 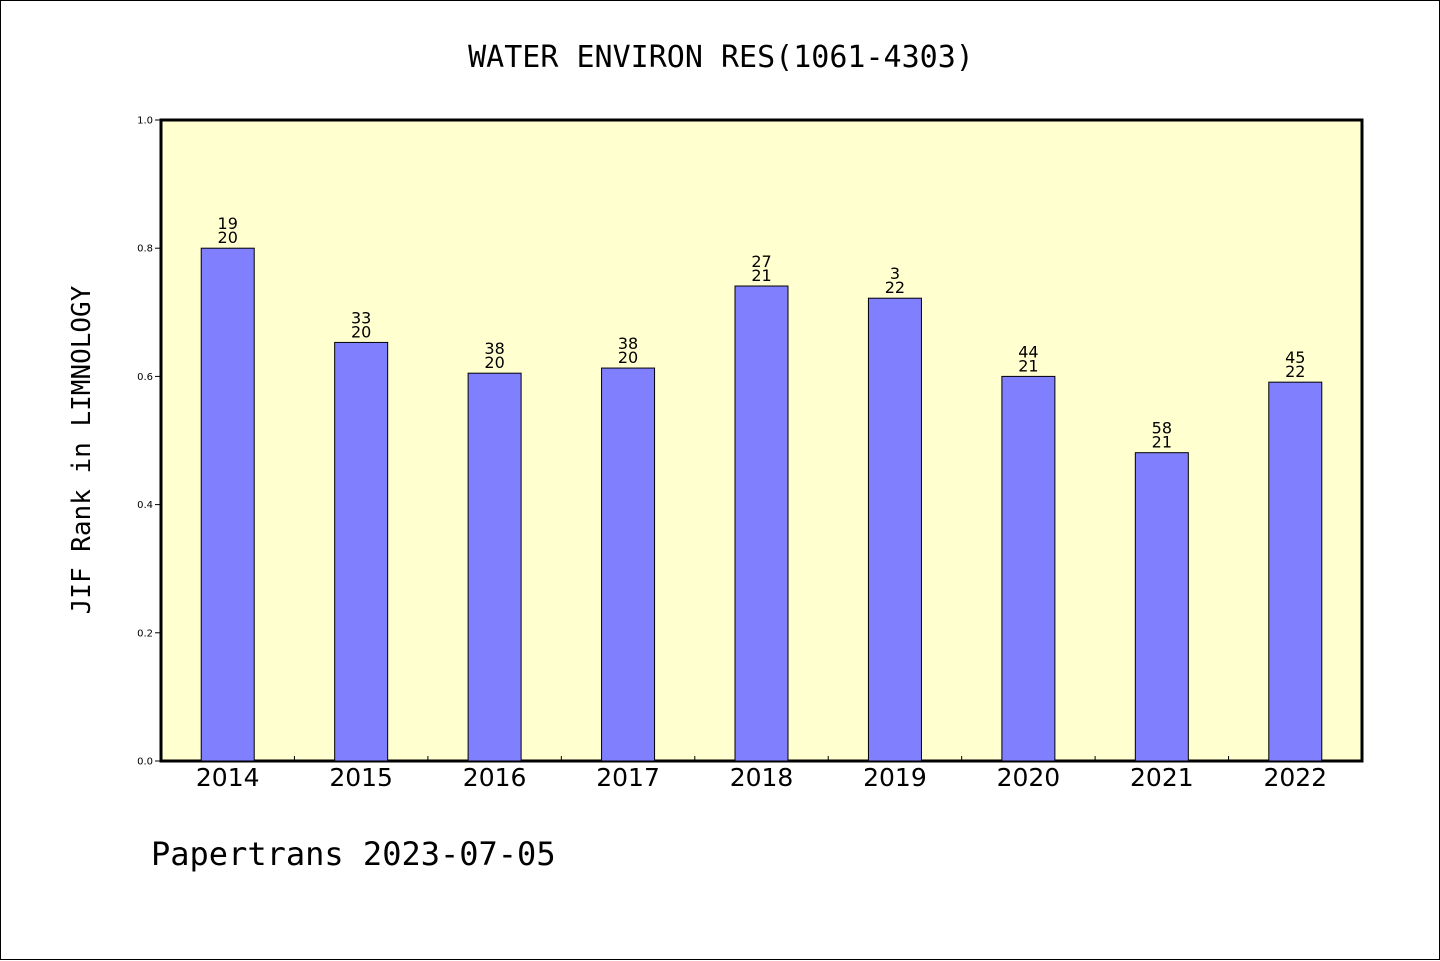 I want to click on y-tick-label: 1.0, so click(x=145, y=121).